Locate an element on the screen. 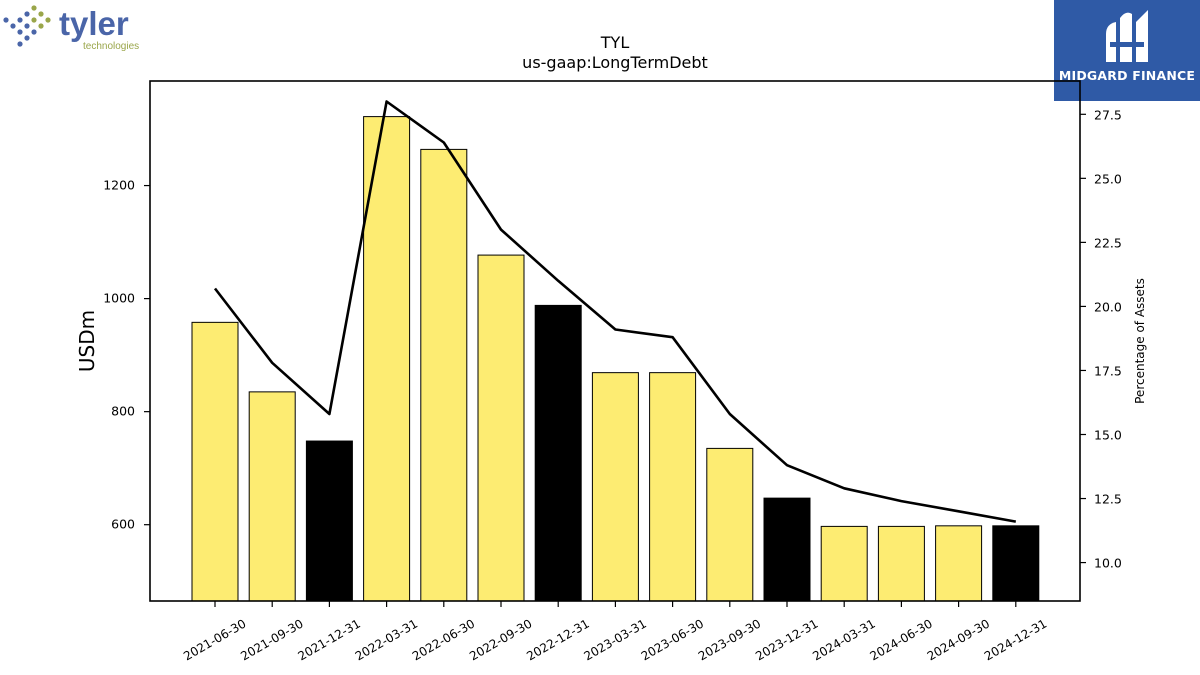 The height and width of the screenshot is (675, 1200). tyler-wordmark: tyler is located at coordinates (94, 23).